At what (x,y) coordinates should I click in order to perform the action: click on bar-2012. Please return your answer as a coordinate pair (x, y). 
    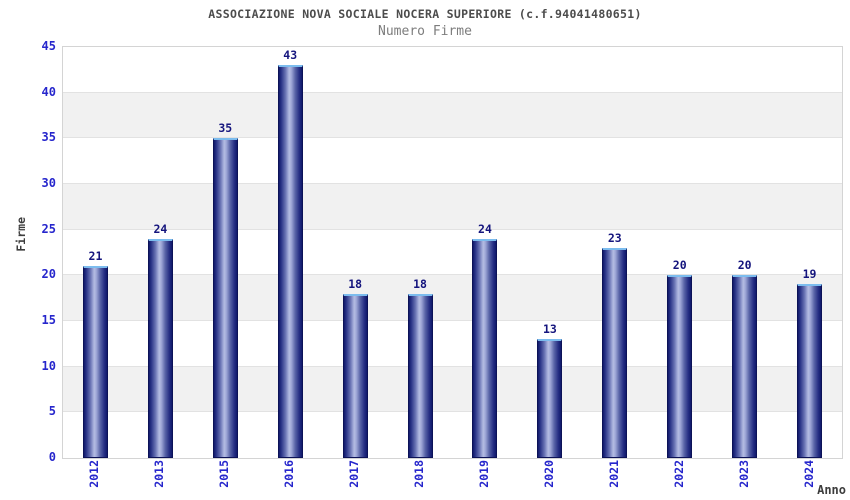
    Looking at the image, I should click on (95, 362).